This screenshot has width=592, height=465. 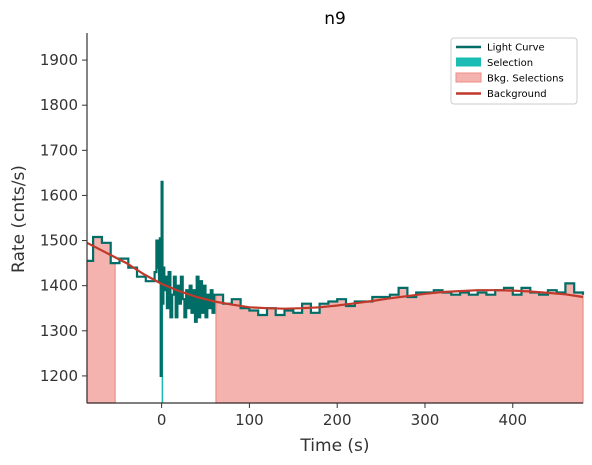 What do you see at coordinates (59, 150) in the screenshot?
I see `y-tick-label: 1700` at bounding box center [59, 150].